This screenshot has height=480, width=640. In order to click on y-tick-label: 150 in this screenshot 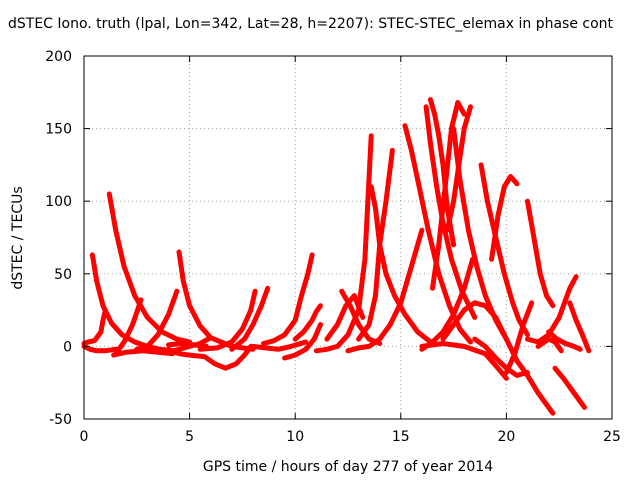, I will do `click(58, 130)`.